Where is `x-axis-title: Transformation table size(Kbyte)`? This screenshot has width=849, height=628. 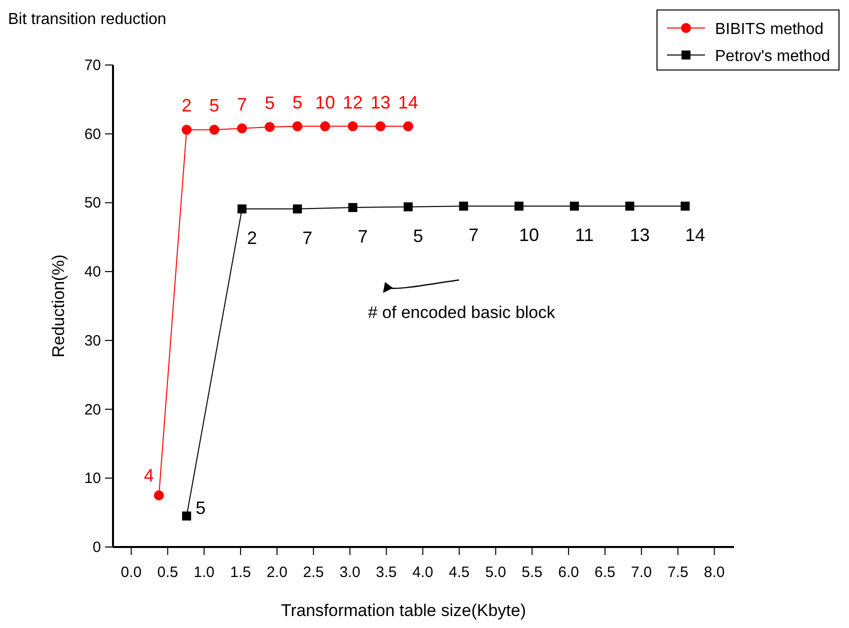
x-axis-title: Transformation table size(Kbyte) is located at coordinates (403, 610).